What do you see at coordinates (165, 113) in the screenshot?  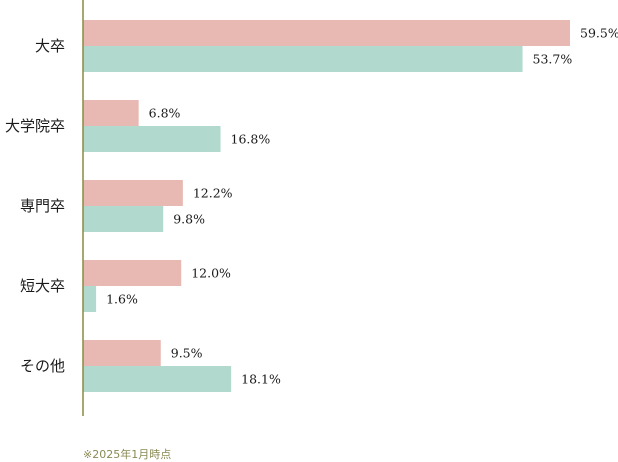 I see `value-label-0-1: 6.8%` at bounding box center [165, 113].